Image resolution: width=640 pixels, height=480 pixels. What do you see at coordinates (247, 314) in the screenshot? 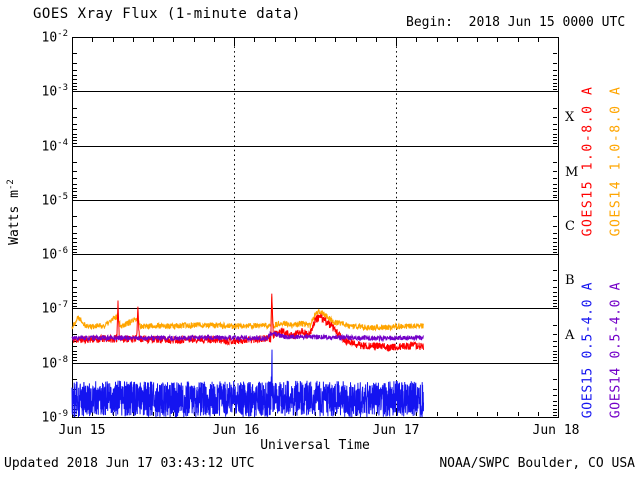
I see `series-goes14-long` at bounding box center [247, 314].